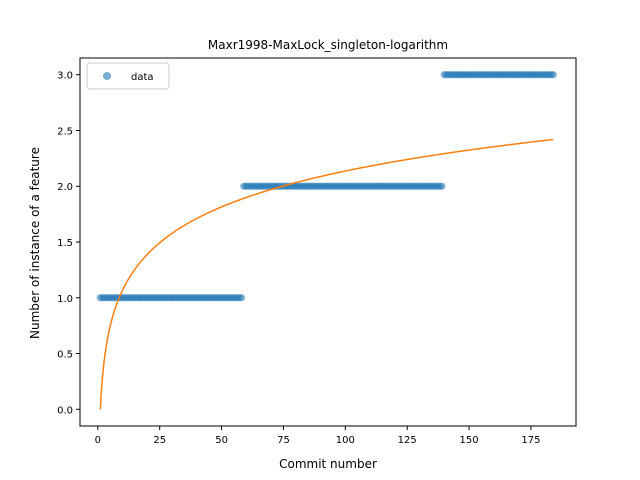  I want to click on y-tick-label: 0.5, so click(65, 355).